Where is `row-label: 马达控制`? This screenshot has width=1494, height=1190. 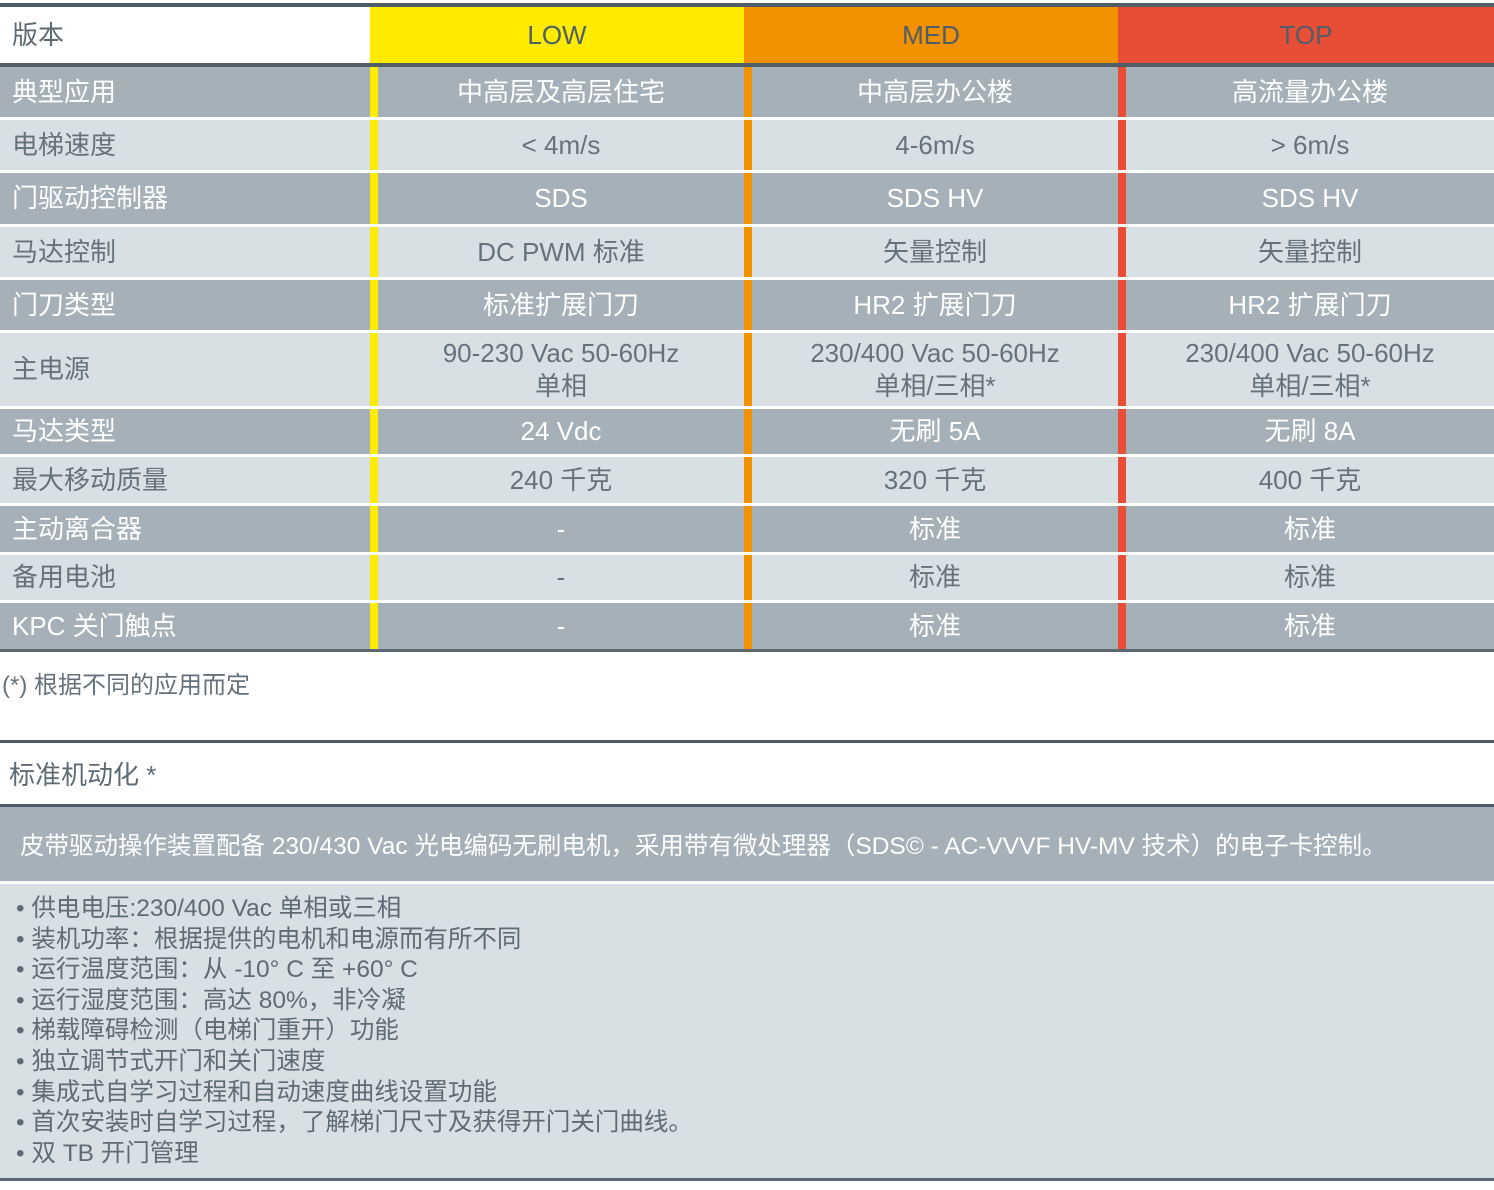 row-label: 马达控制 is located at coordinates (64, 251).